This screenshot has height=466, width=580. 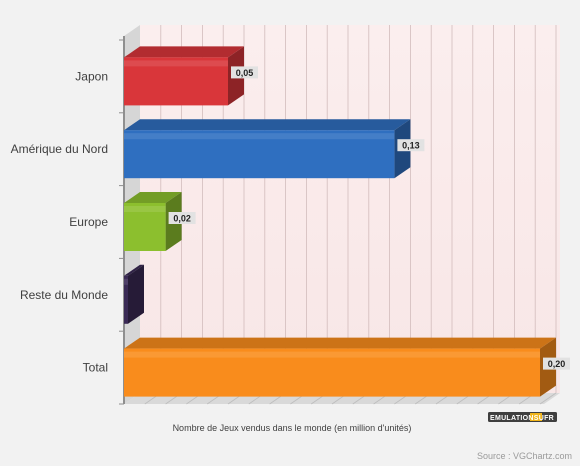 I want to click on logo: EMULATIONSUFR, so click(x=522, y=417).